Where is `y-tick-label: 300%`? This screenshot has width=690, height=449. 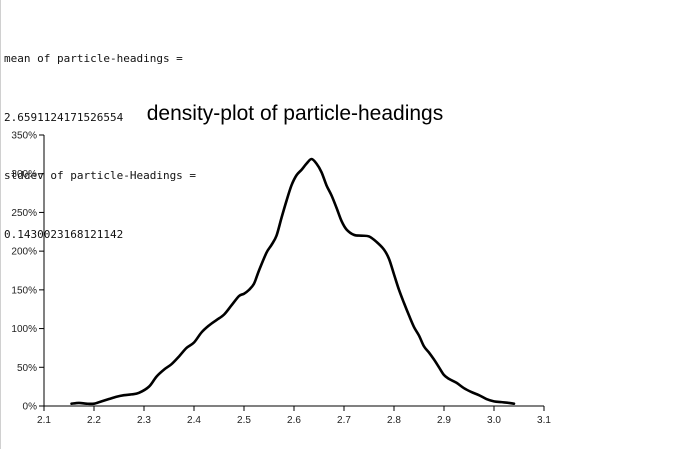 y-tick-label: 300% is located at coordinates (24, 174).